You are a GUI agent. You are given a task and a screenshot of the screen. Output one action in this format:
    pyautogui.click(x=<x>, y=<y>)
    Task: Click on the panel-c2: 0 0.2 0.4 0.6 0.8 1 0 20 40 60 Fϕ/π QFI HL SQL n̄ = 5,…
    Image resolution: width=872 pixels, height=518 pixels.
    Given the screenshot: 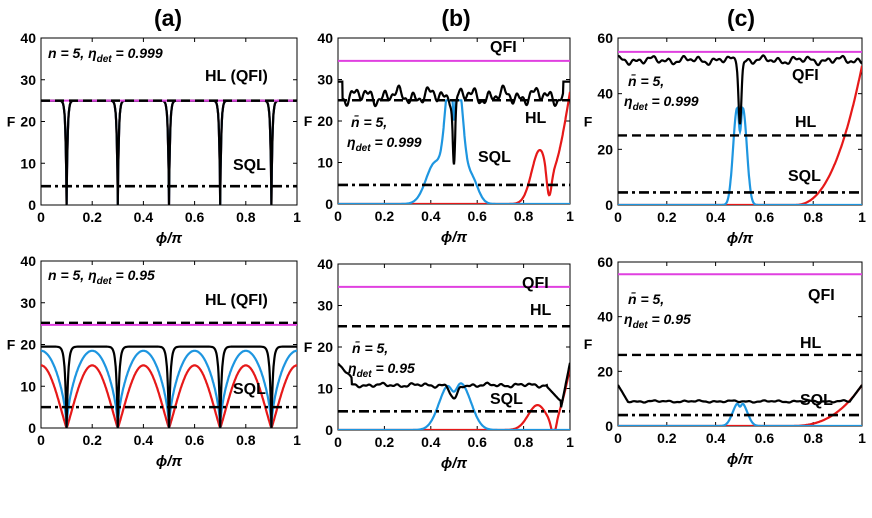 What is the action you would take?
    pyautogui.click(x=725, y=361)
    